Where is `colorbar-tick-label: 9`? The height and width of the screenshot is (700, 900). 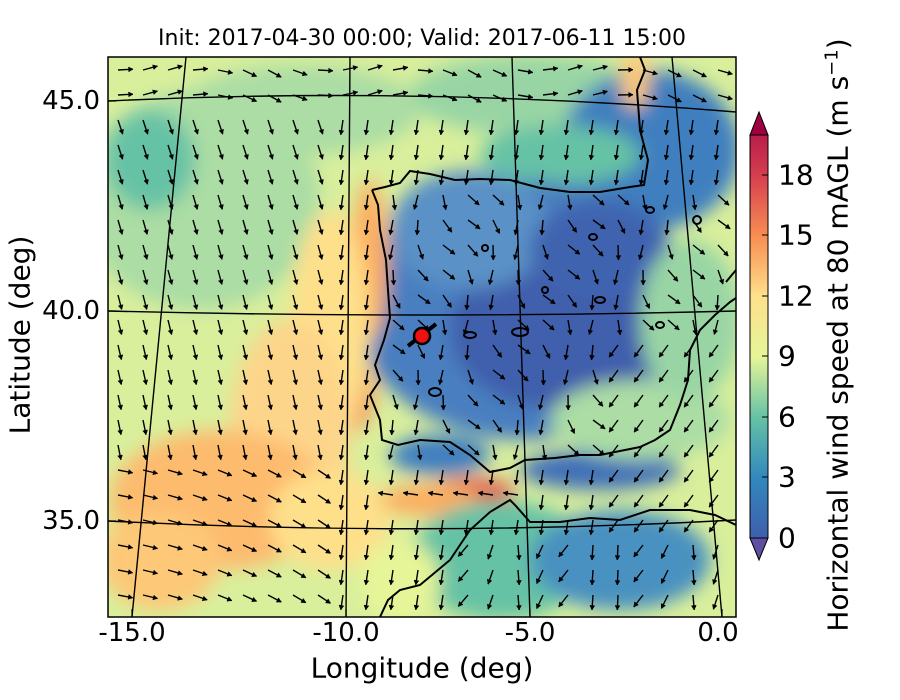 colorbar-tick-label: 9 is located at coordinates (787, 356).